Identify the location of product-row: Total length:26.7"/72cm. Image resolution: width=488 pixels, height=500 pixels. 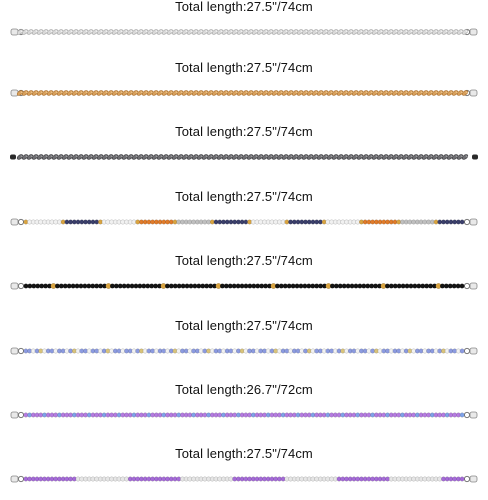
(244, 405).